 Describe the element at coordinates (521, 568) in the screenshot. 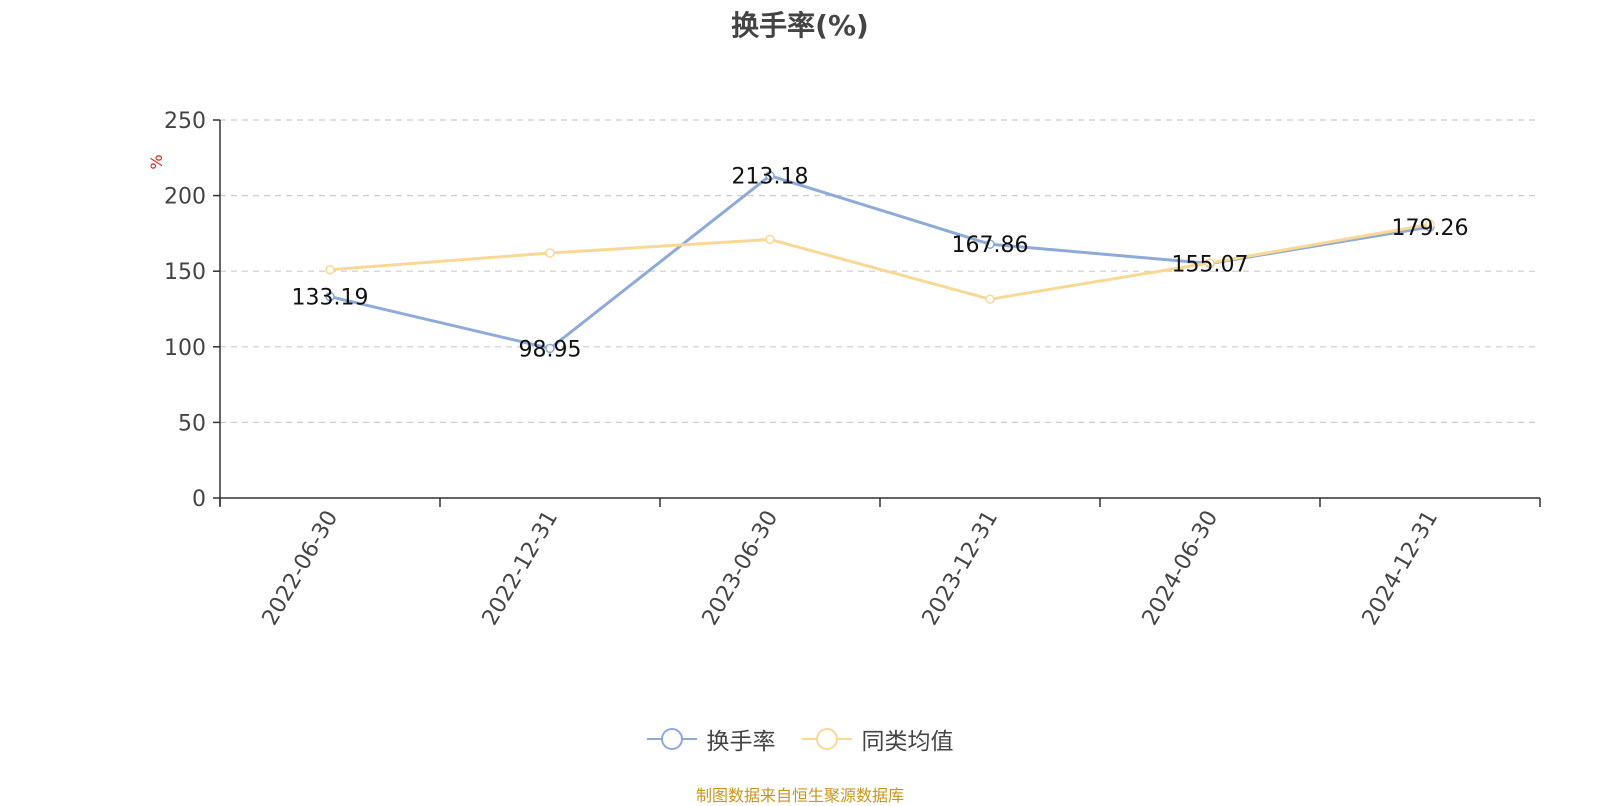

I see `x-tick-label: 2022-12-31` at that location.